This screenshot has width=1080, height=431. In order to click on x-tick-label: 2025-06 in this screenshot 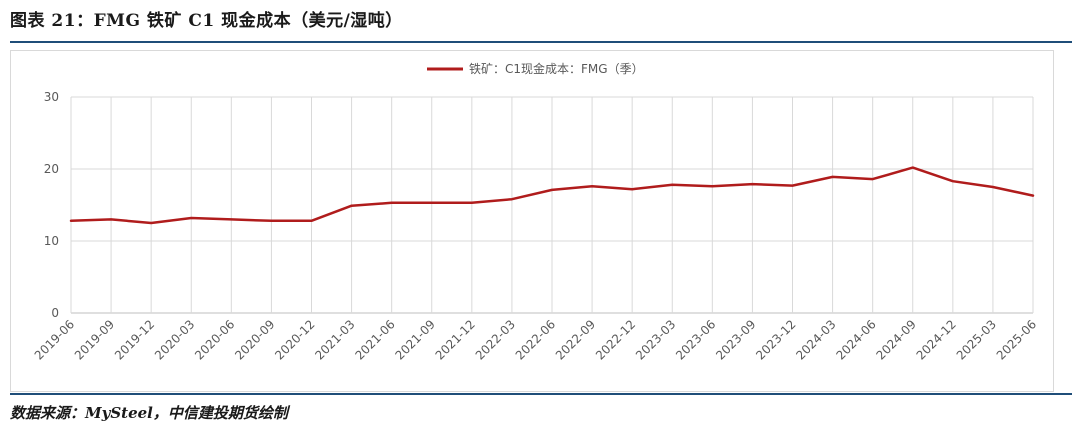, I will do `click(1016, 339)`.